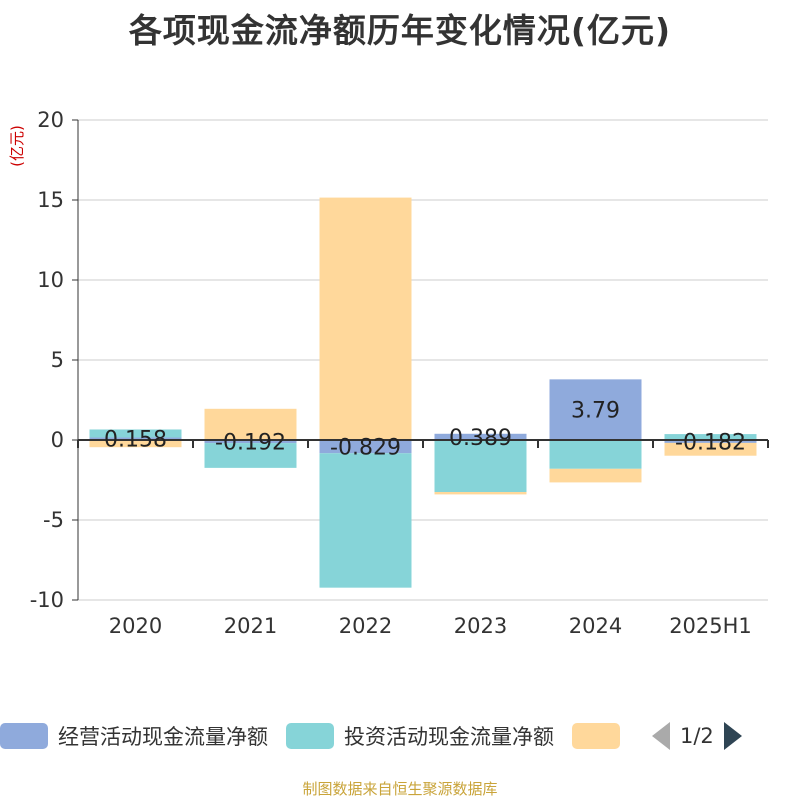 Image resolution: width=800 pixels, height=800 pixels. I want to click on y-tick-label: -5, so click(53, 520).